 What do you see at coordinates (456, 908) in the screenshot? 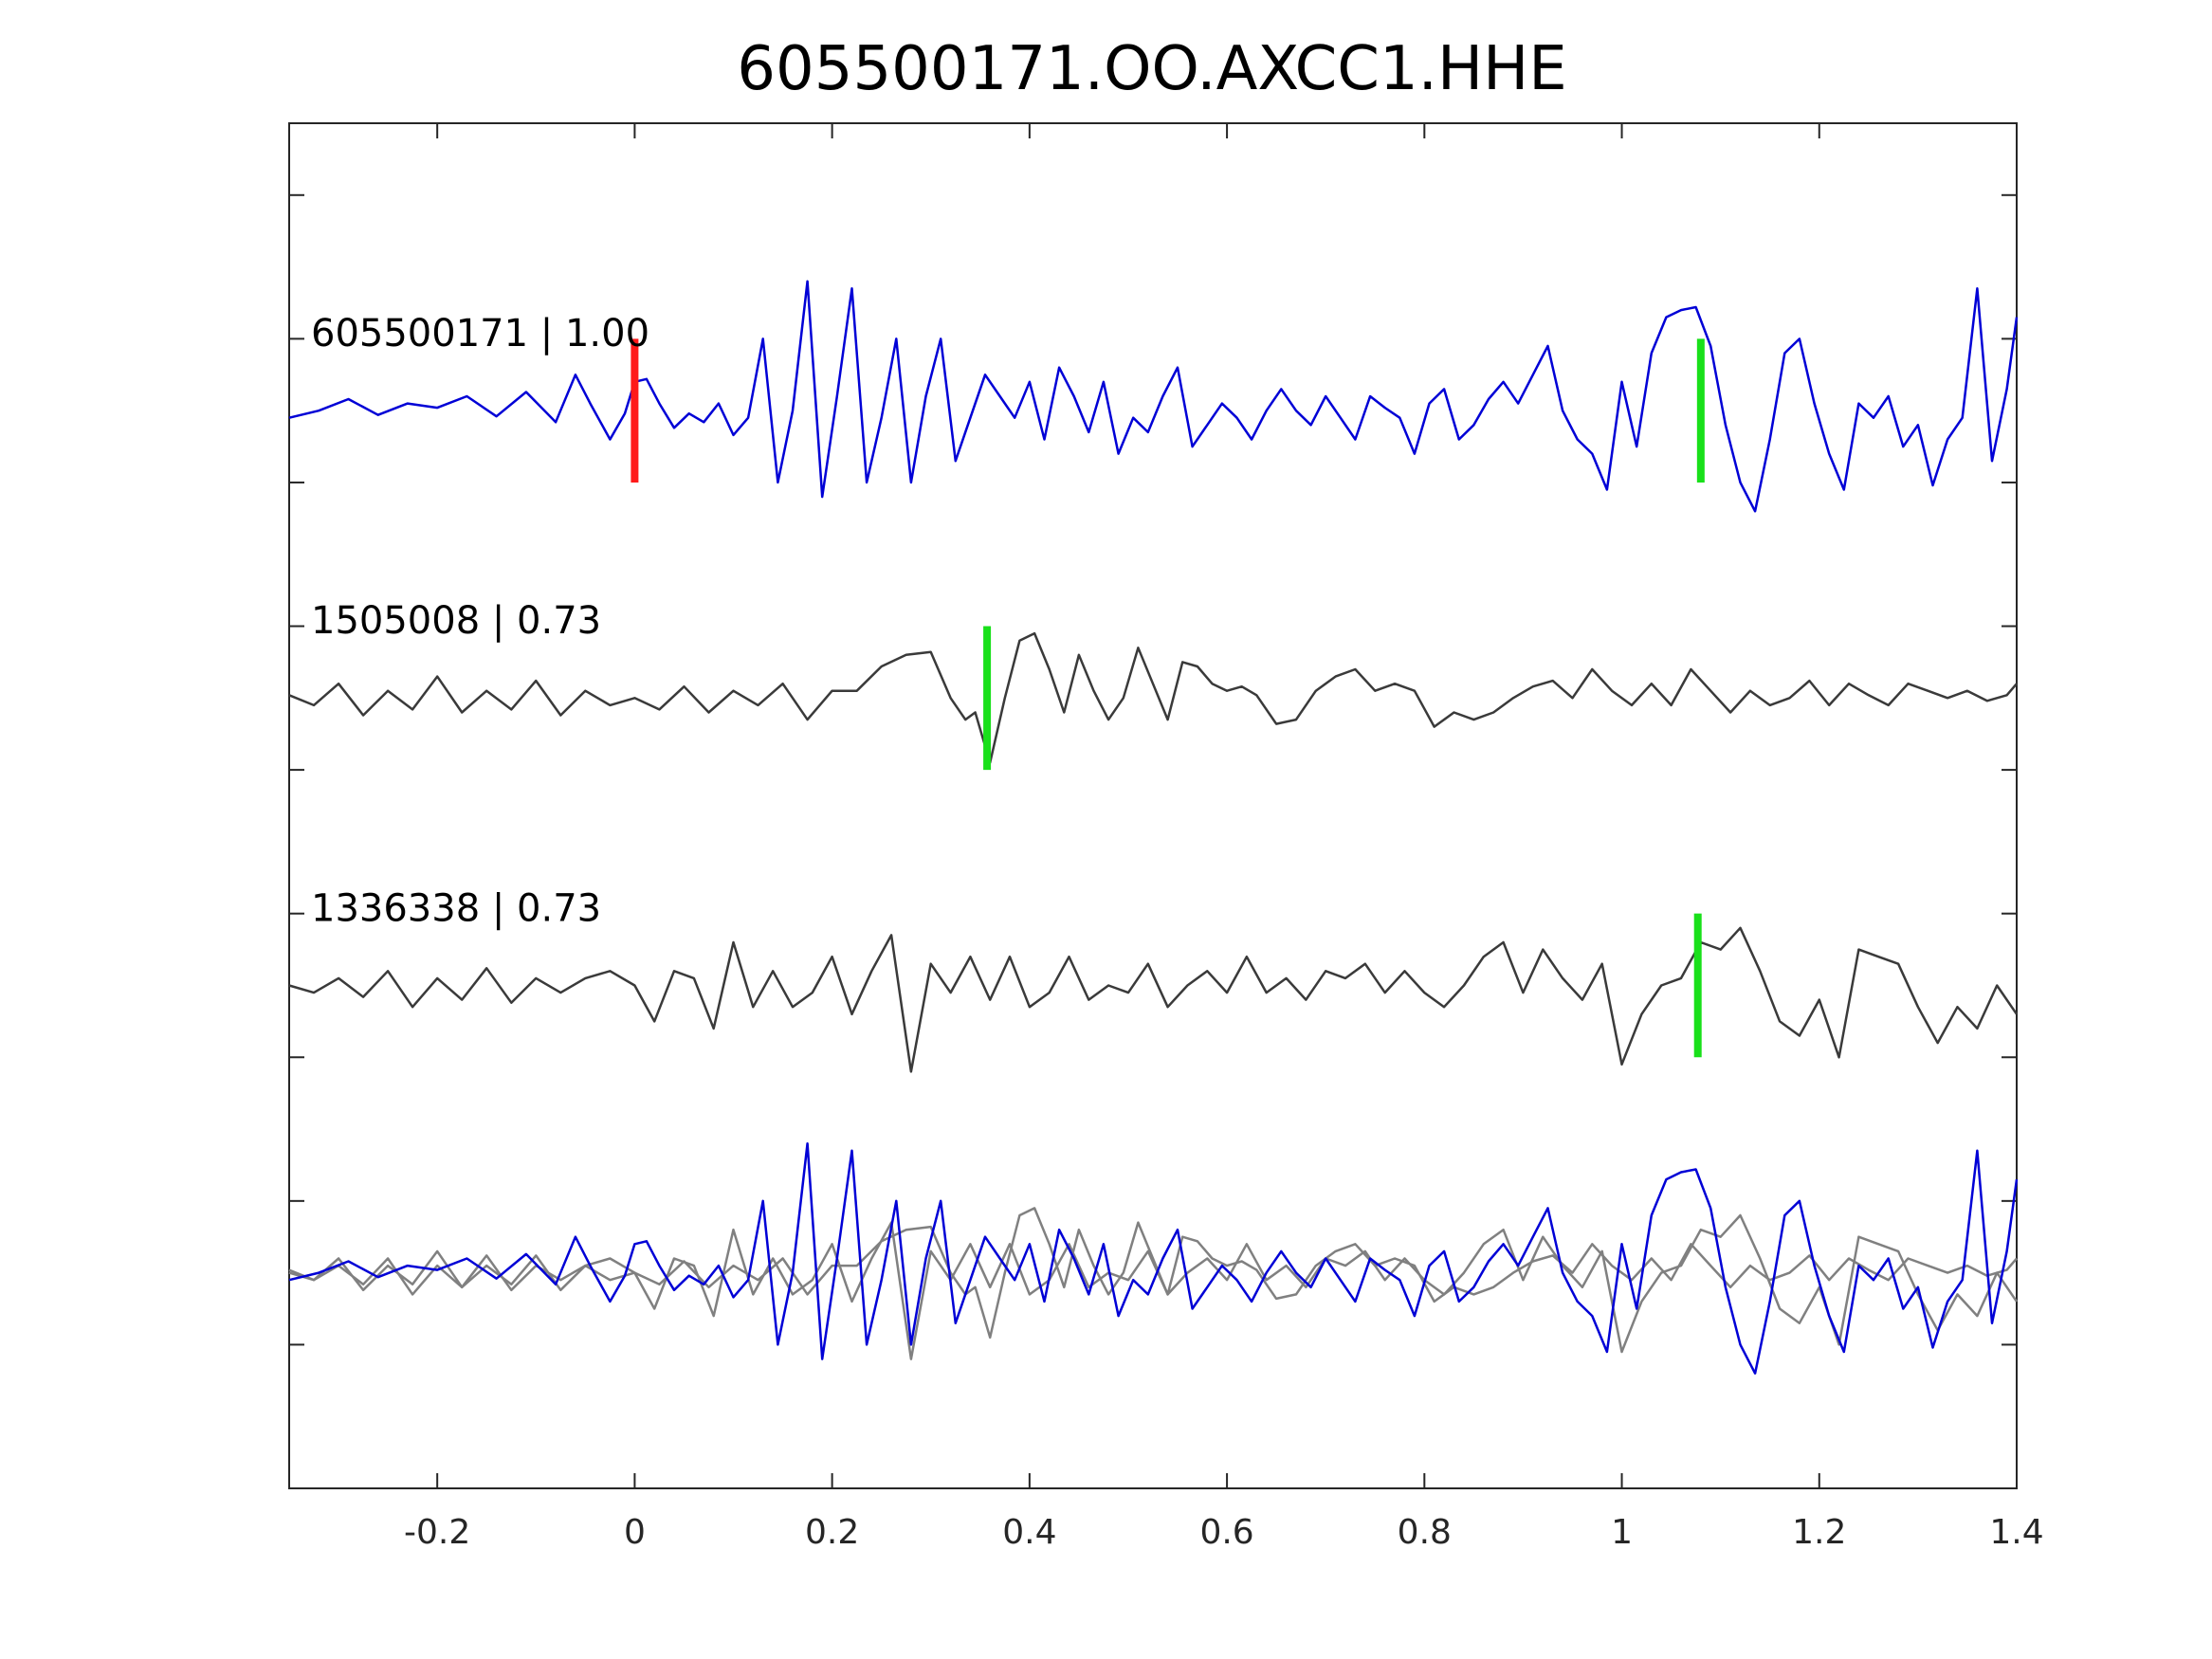
I see `trace-label: 1336338 | 0.73` at bounding box center [456, 908].